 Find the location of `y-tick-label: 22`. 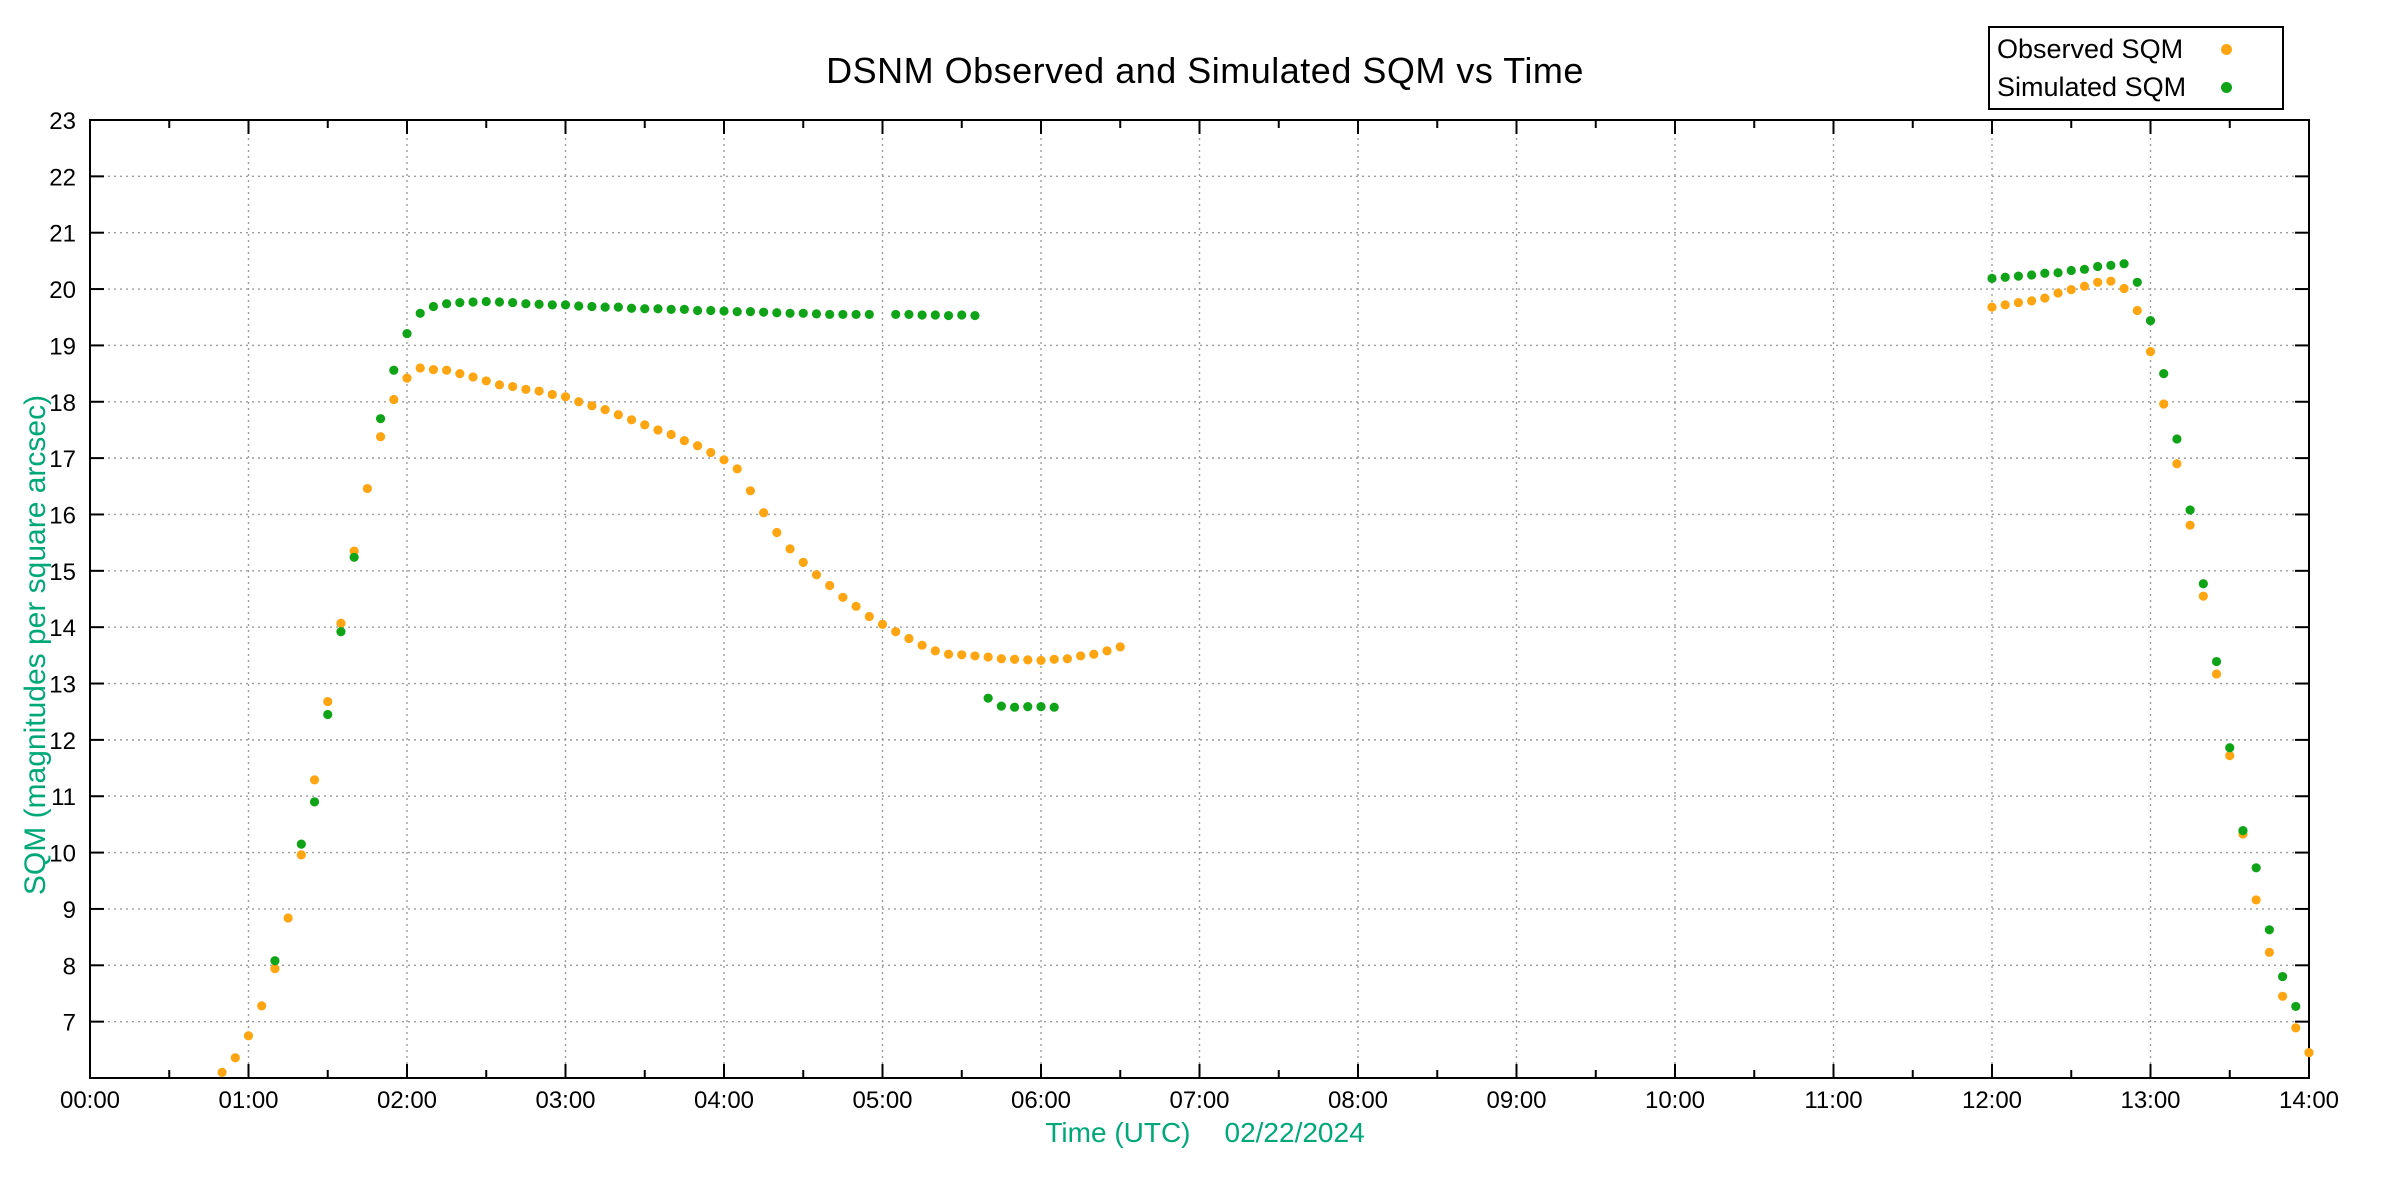

y-tick-label: 22 is located at coordinates (62, 177).